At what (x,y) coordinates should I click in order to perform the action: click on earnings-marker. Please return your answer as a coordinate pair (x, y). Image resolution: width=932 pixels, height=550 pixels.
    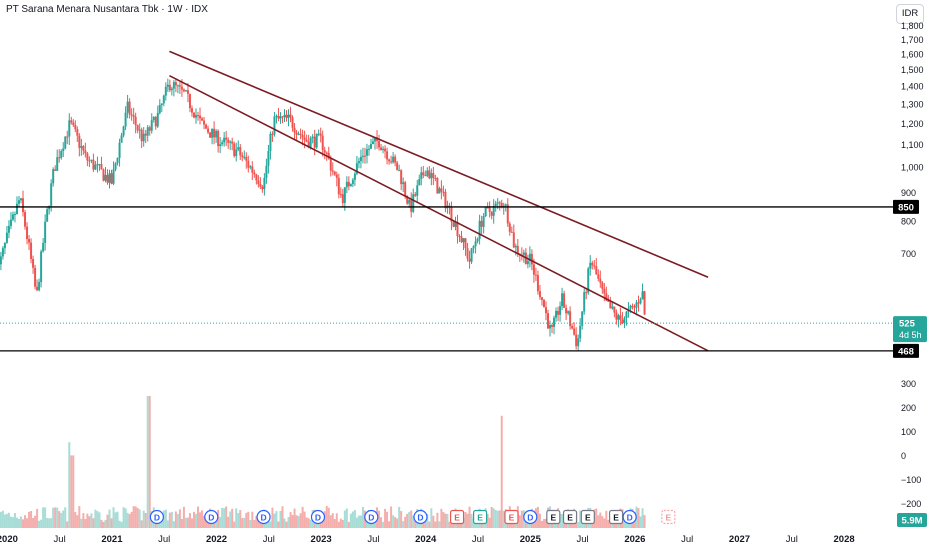
    Looking at the image, I should click on (587, 517).